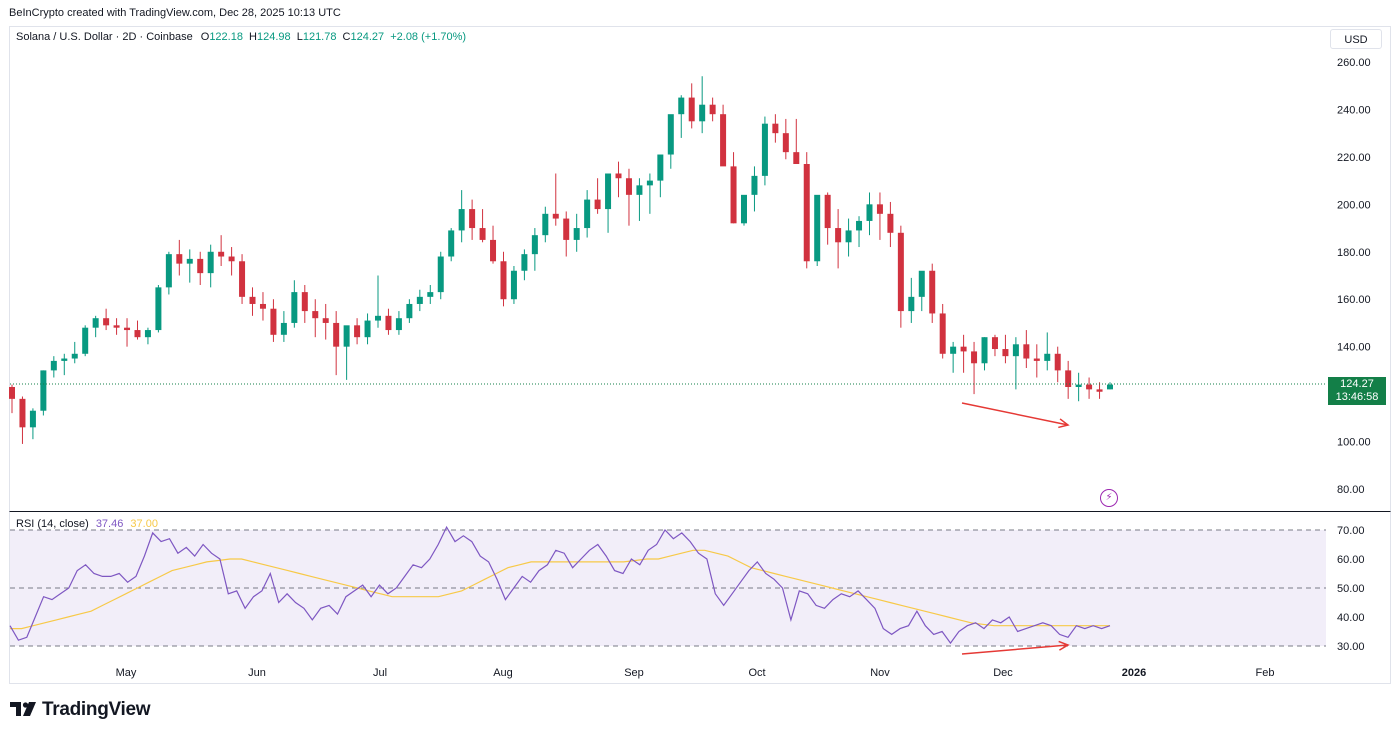  What do you see at coordinates (1354, 158) in the screenshot?
I see `price-axis-label: 220.00` at bounding box center [1354, 158].